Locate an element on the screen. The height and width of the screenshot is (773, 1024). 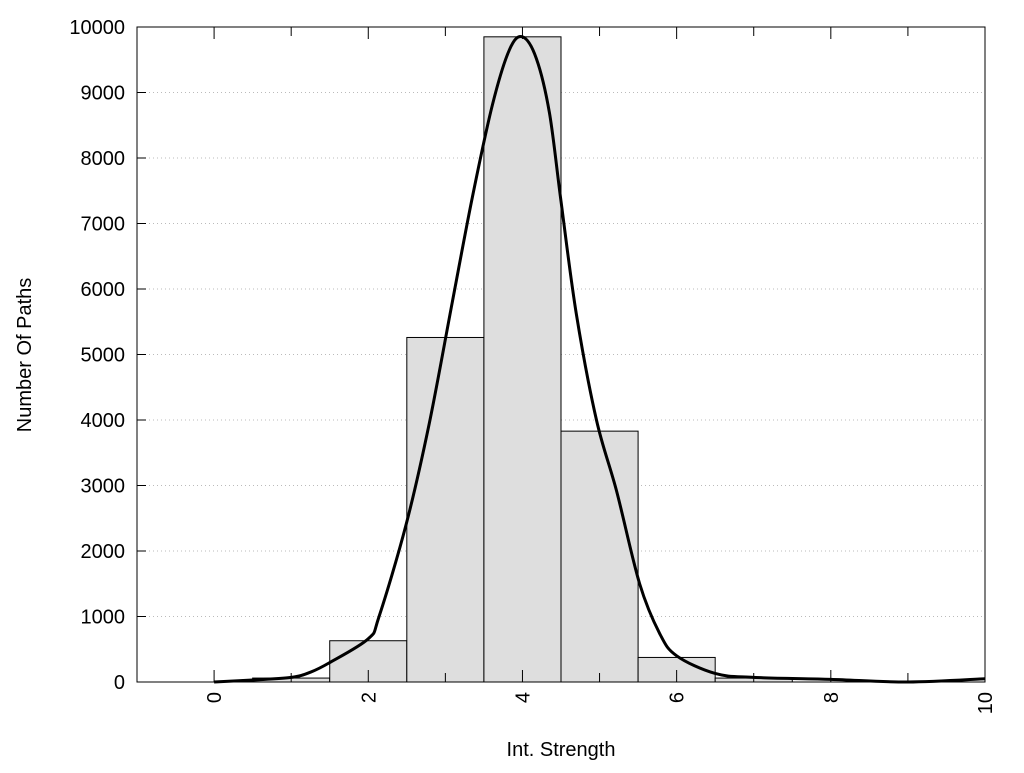
y-tick-label: 10000 is located at coordinates (97, 28).